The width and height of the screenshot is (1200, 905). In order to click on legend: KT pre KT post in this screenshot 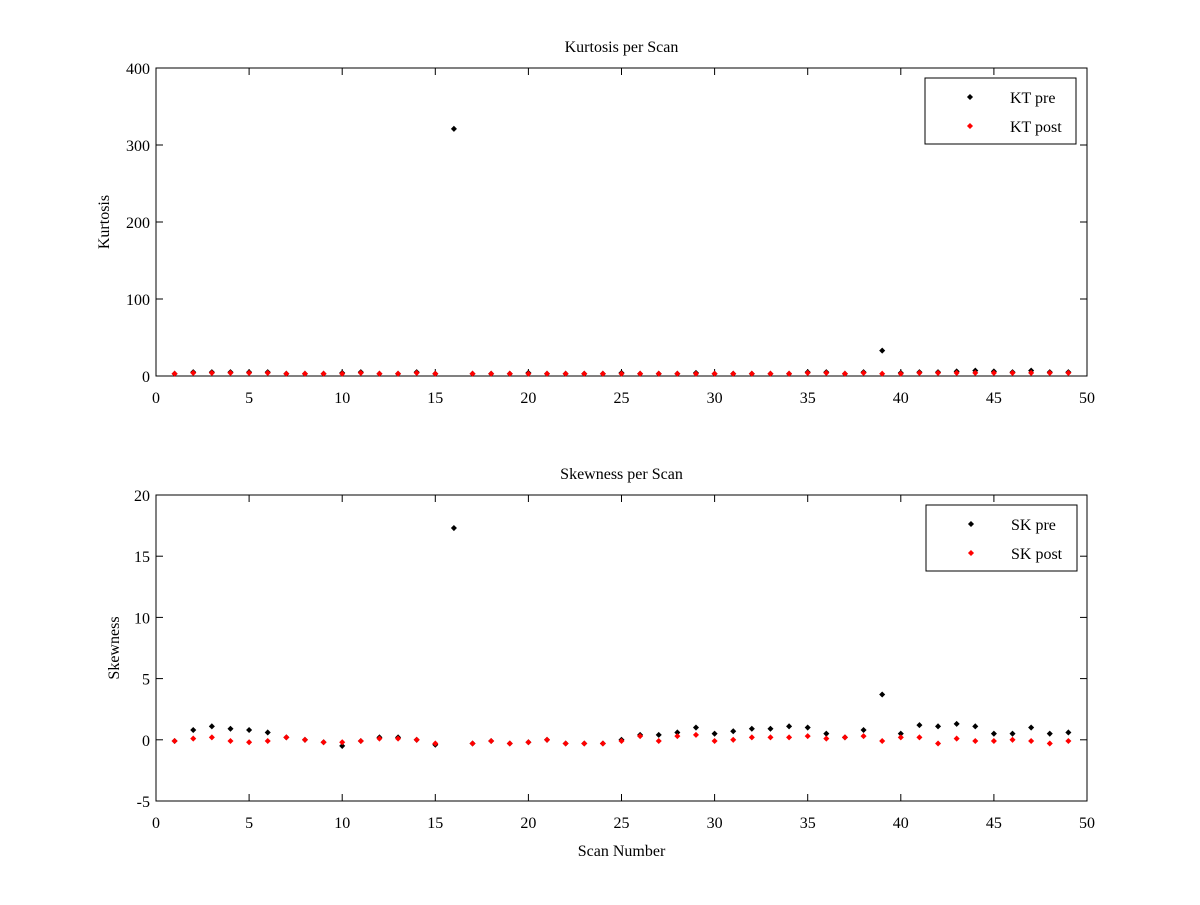, I will do `click(1000, 111)`.